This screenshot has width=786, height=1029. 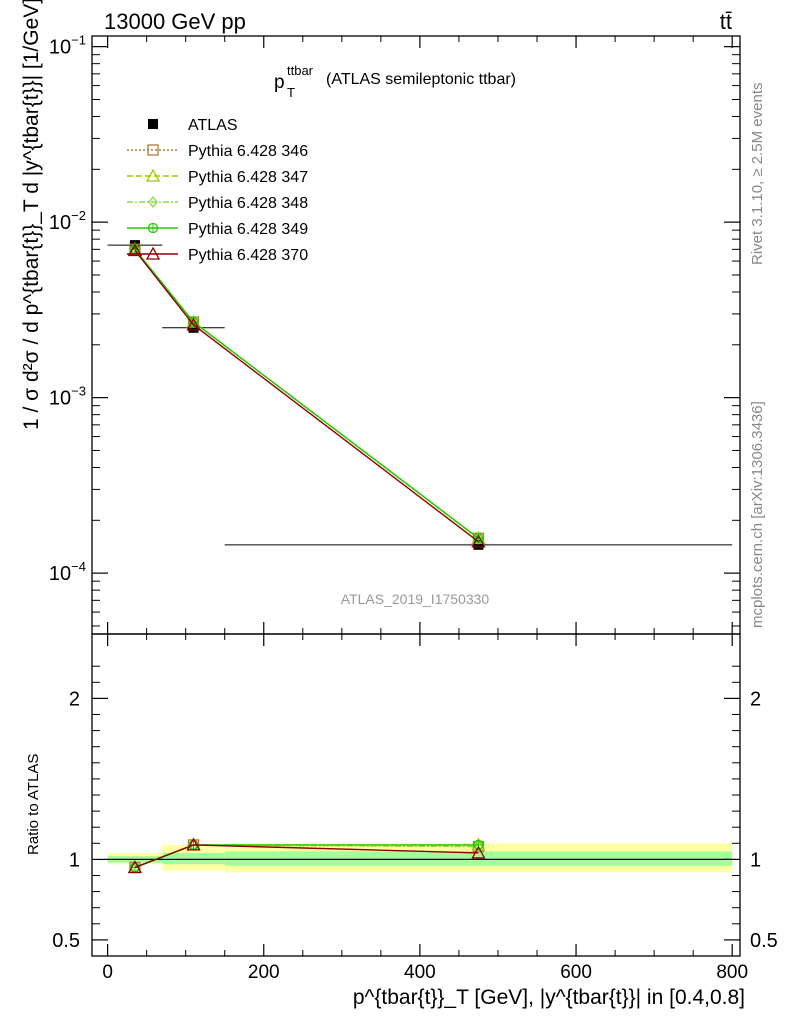 I want to click on data-point, so click(x=478, y=544).